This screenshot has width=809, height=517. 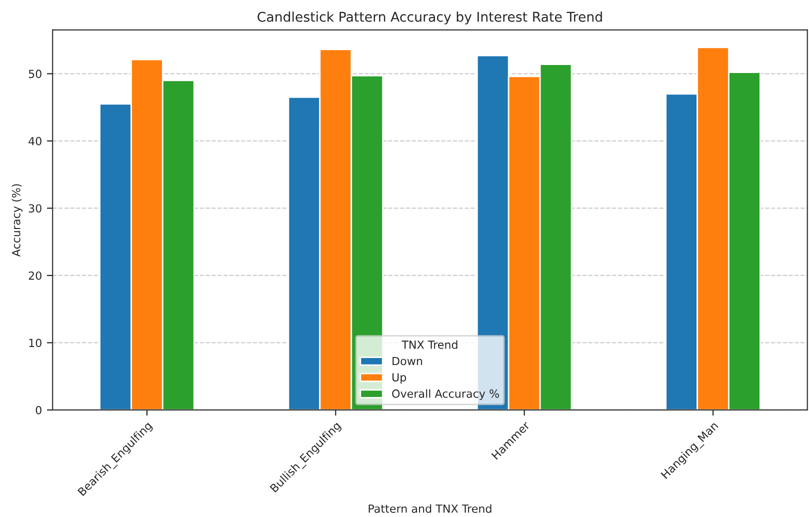 What do you see at coordinates (39, 410) in the screenshot?
I see `y-tick-label: 0` at bounding box center [39, 410].